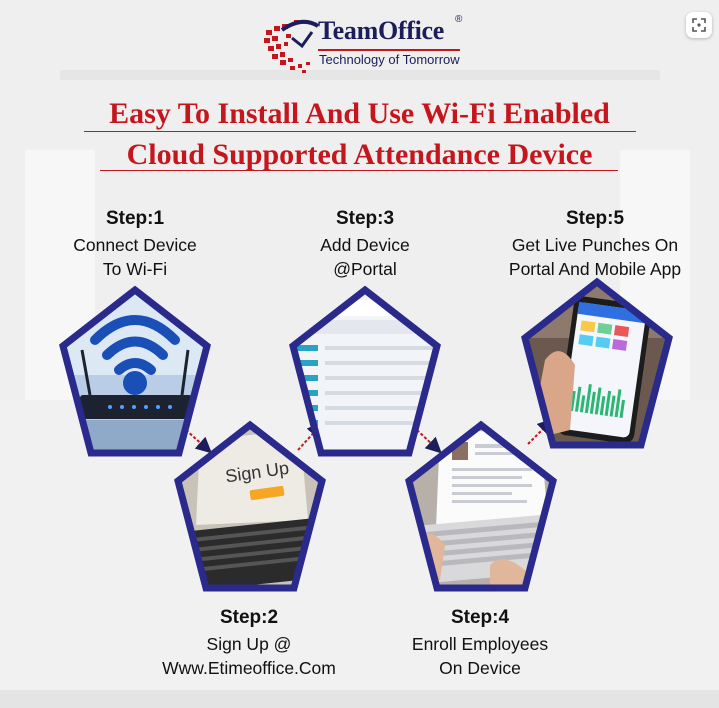 The width and height of the screenshot is (719, 708). Describe the element at coordinates (360, 131) in the screenshot. I see `headline-rule-top` at that location.